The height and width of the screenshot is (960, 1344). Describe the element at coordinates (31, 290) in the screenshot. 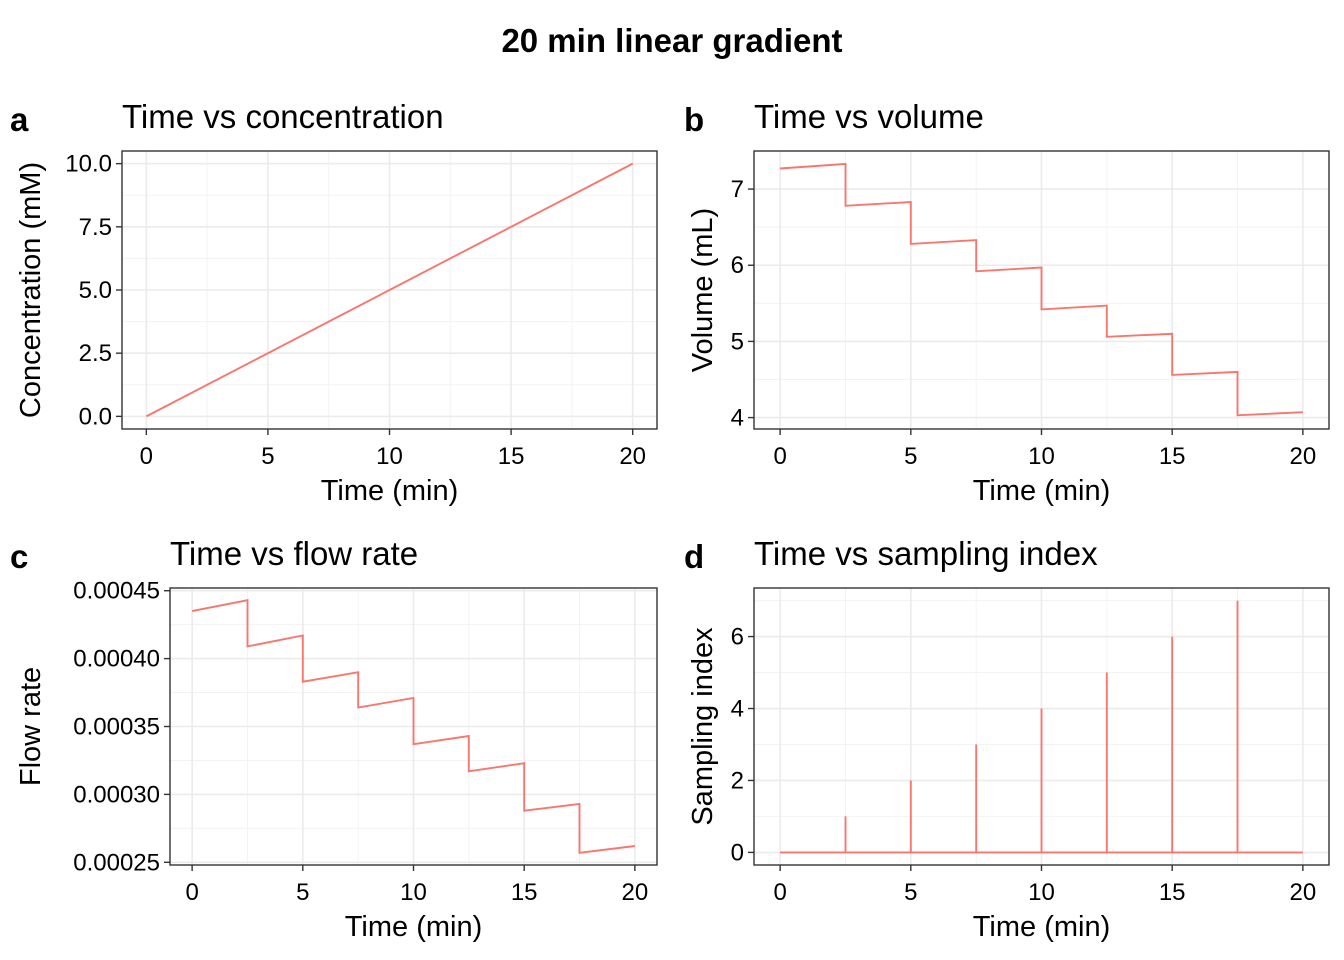

I see `y-axis-title: Concentration (mM)` at that location.